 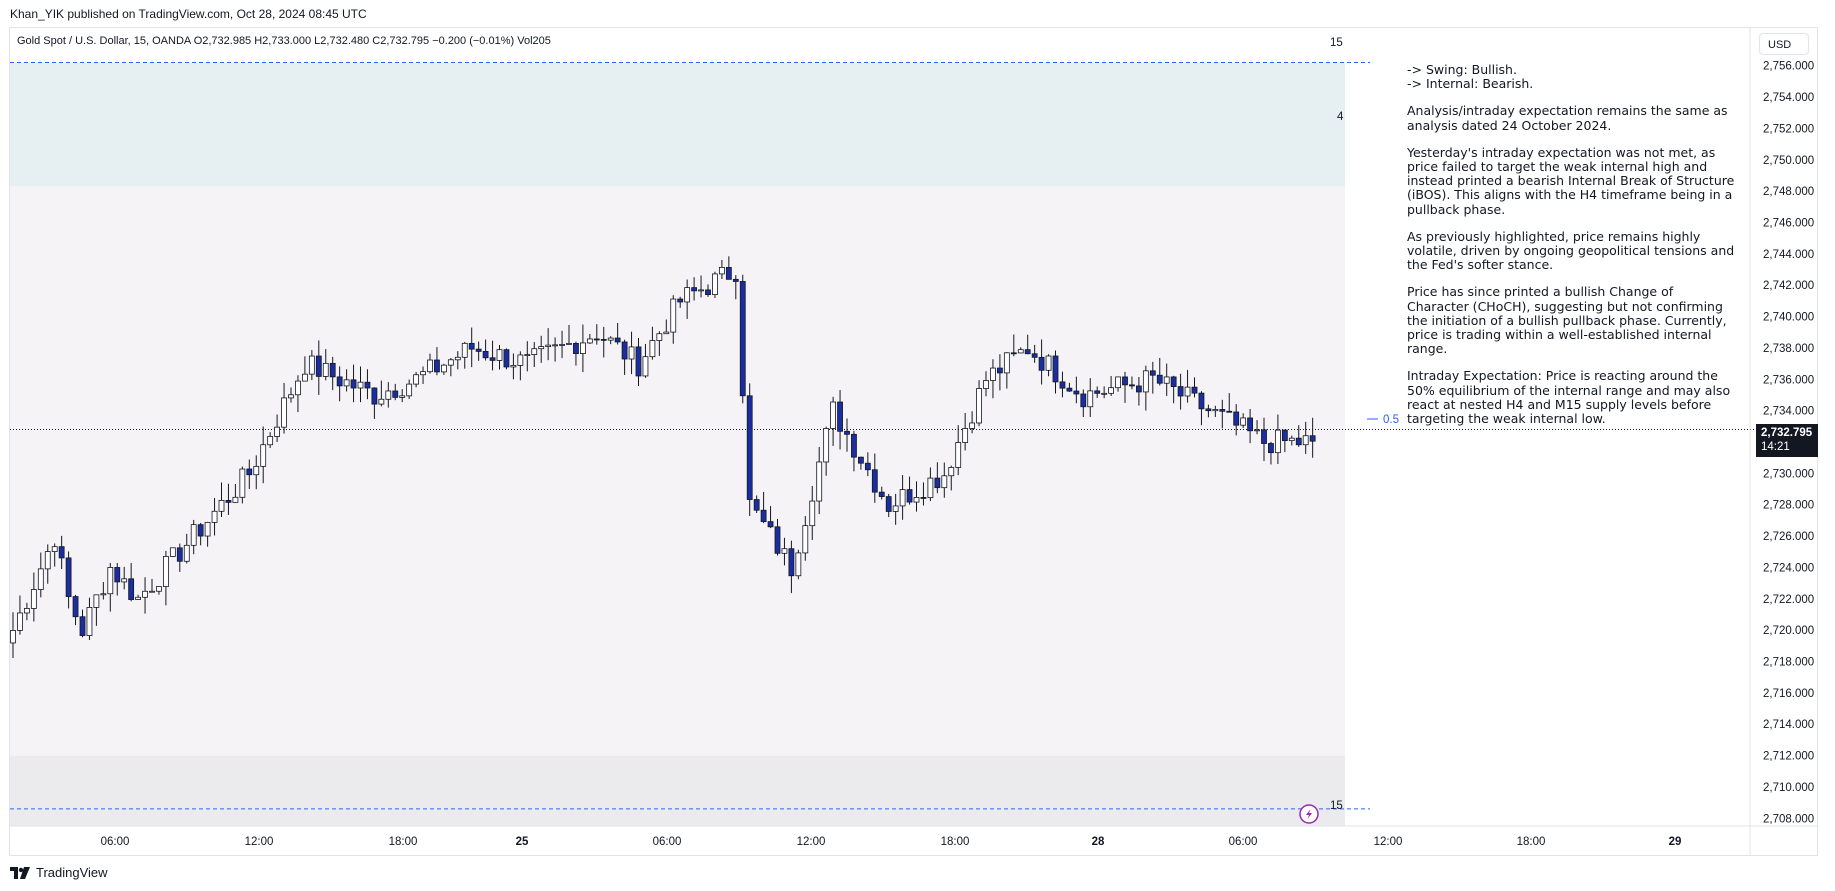 I want to click on y-tick-label: 2,730.000, so click(x=1788, y=474).